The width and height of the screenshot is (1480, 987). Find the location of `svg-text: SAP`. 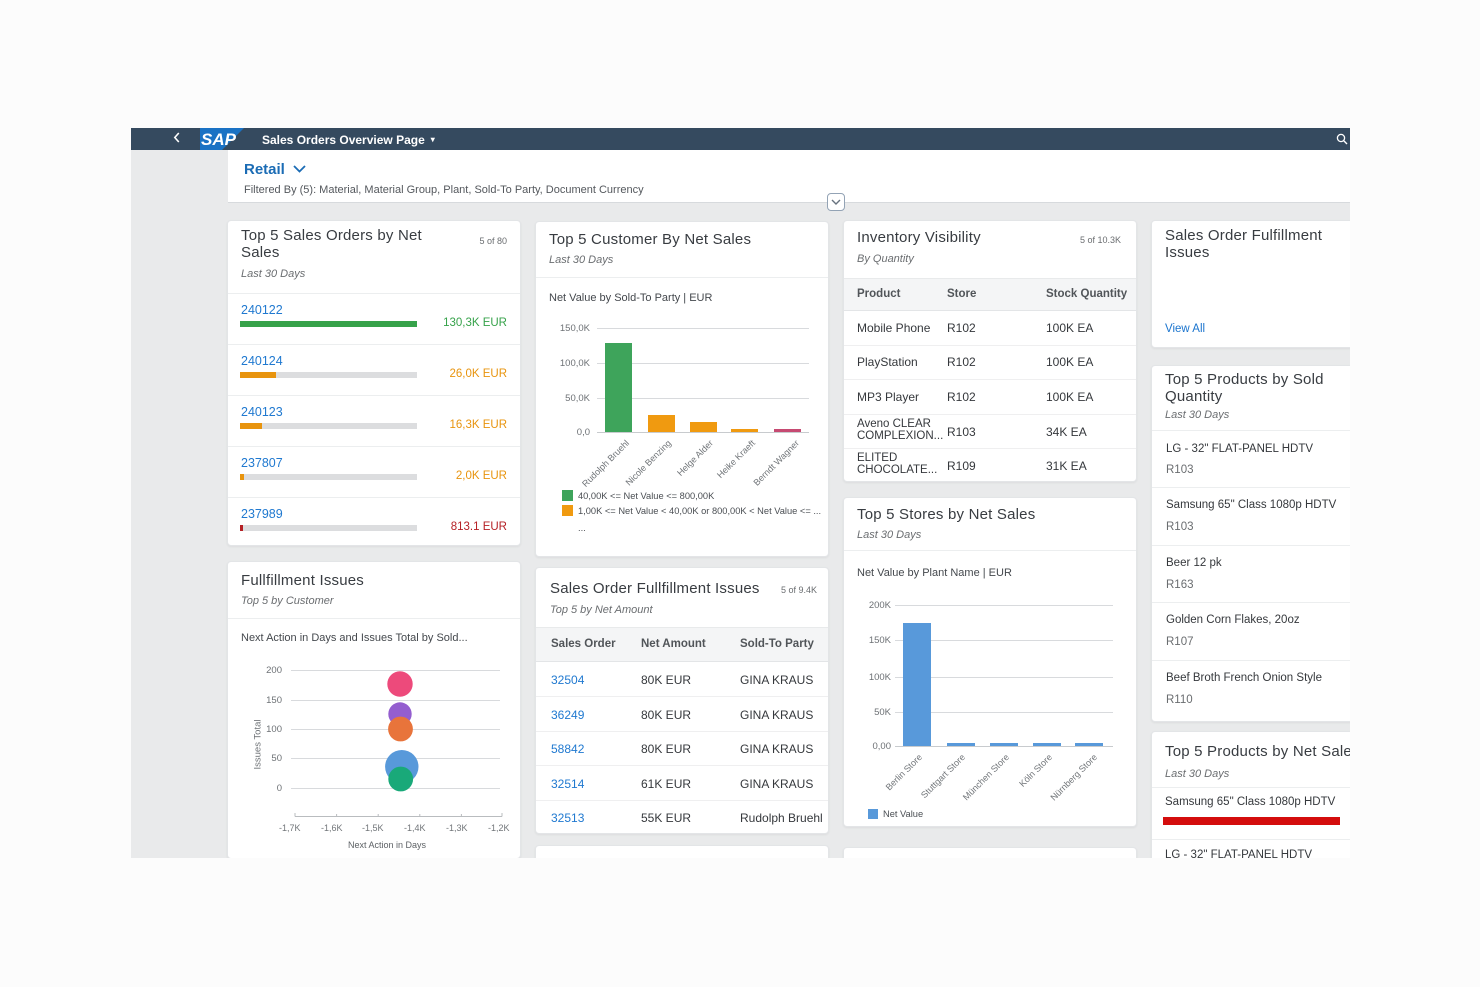

svg-text: SAP is located at coordinates (219, 139).